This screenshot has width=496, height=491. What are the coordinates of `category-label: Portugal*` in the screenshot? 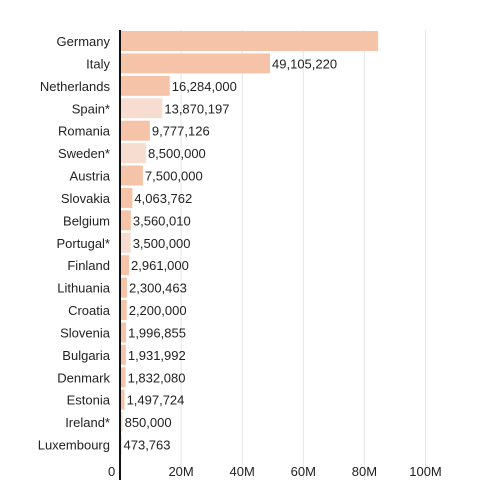 It's located at (83, 243).